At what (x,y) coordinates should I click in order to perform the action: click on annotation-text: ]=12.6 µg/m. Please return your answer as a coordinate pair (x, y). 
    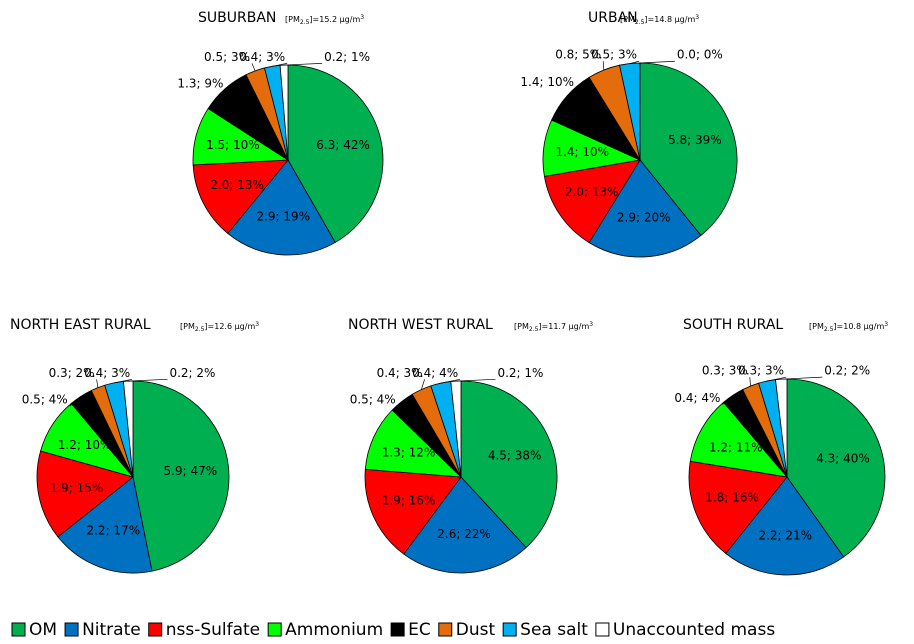
    Looking at the image, I should click on (229, 326).